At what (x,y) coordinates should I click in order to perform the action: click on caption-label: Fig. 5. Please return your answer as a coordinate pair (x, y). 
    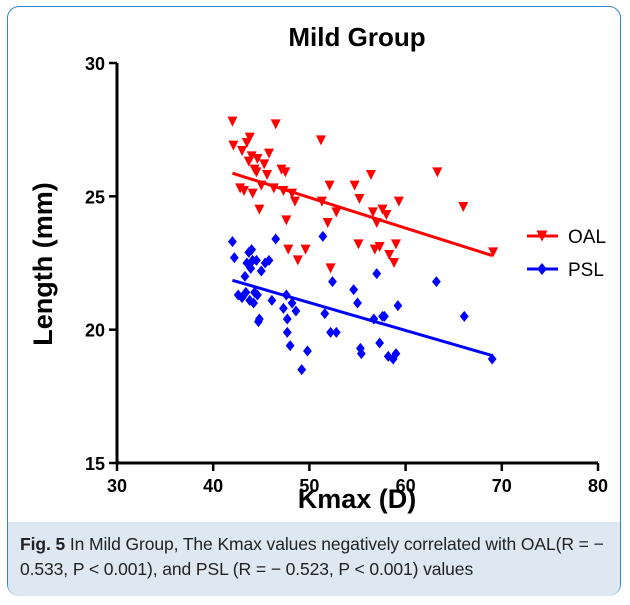
    Looking at the image, I should click on (43, 544).